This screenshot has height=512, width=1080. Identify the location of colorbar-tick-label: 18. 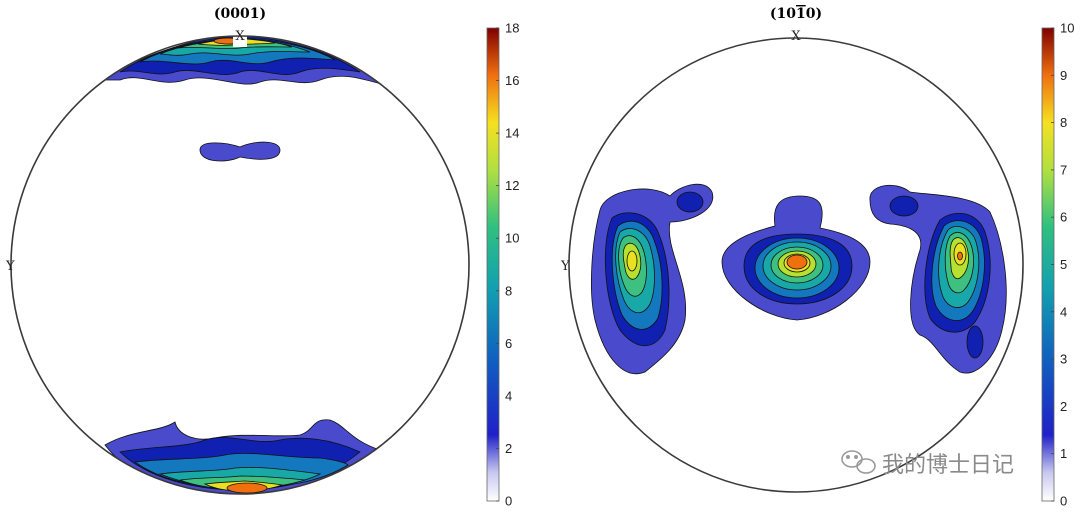
(512, 28).